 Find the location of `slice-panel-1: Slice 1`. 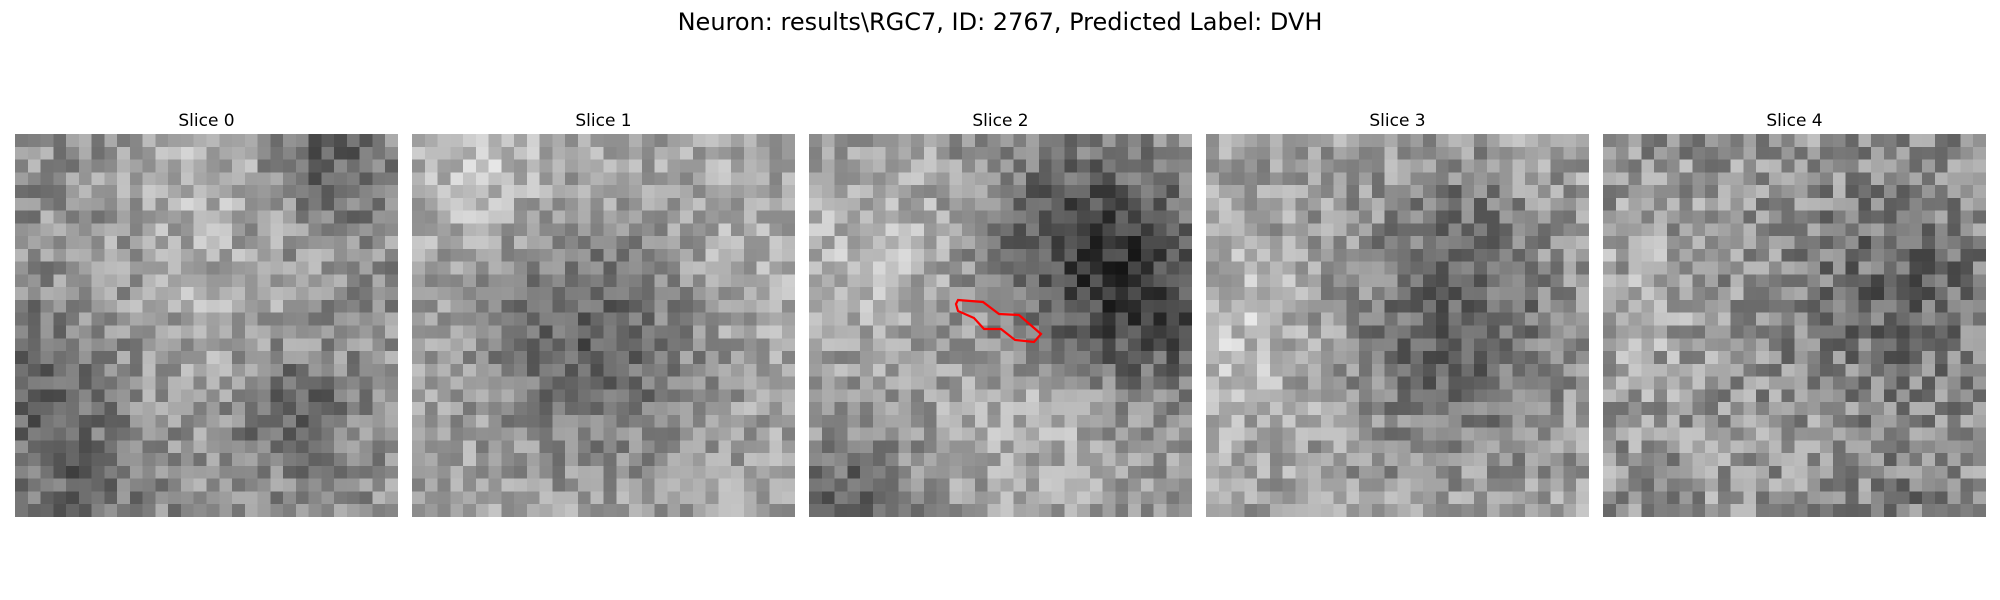

slice-panel-1: Slice 1 is located at coordinates (603, 312).